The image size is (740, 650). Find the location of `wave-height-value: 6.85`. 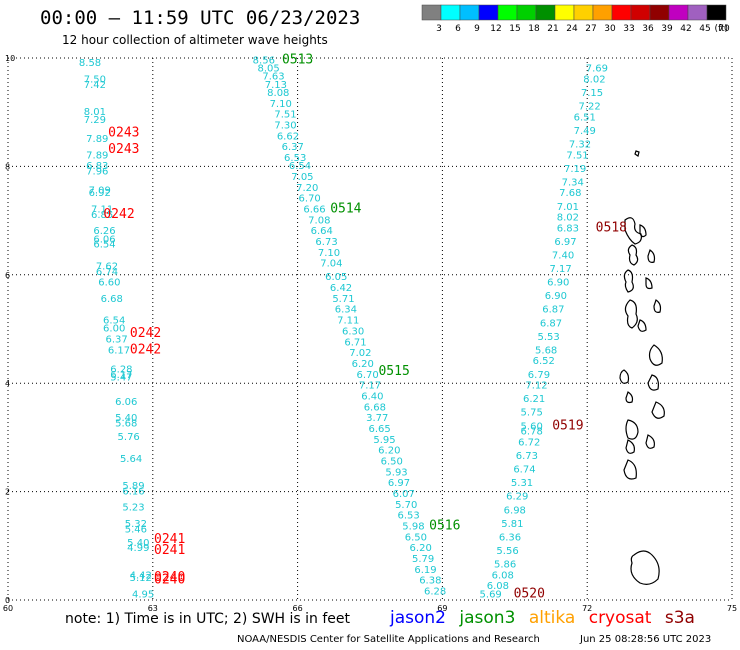

wave-height-value: 6.85 is located at coordinates (102, 215).